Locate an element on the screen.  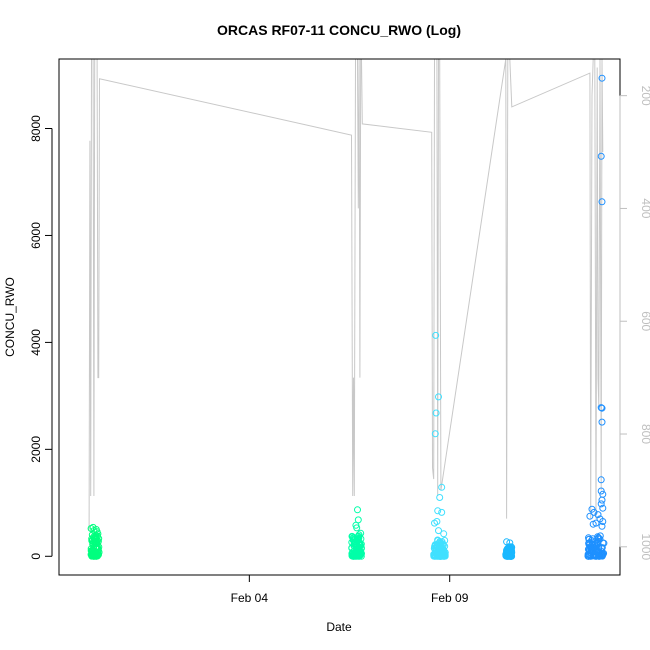
y2-tick-label: 400 is located at coordinates (644, 208).